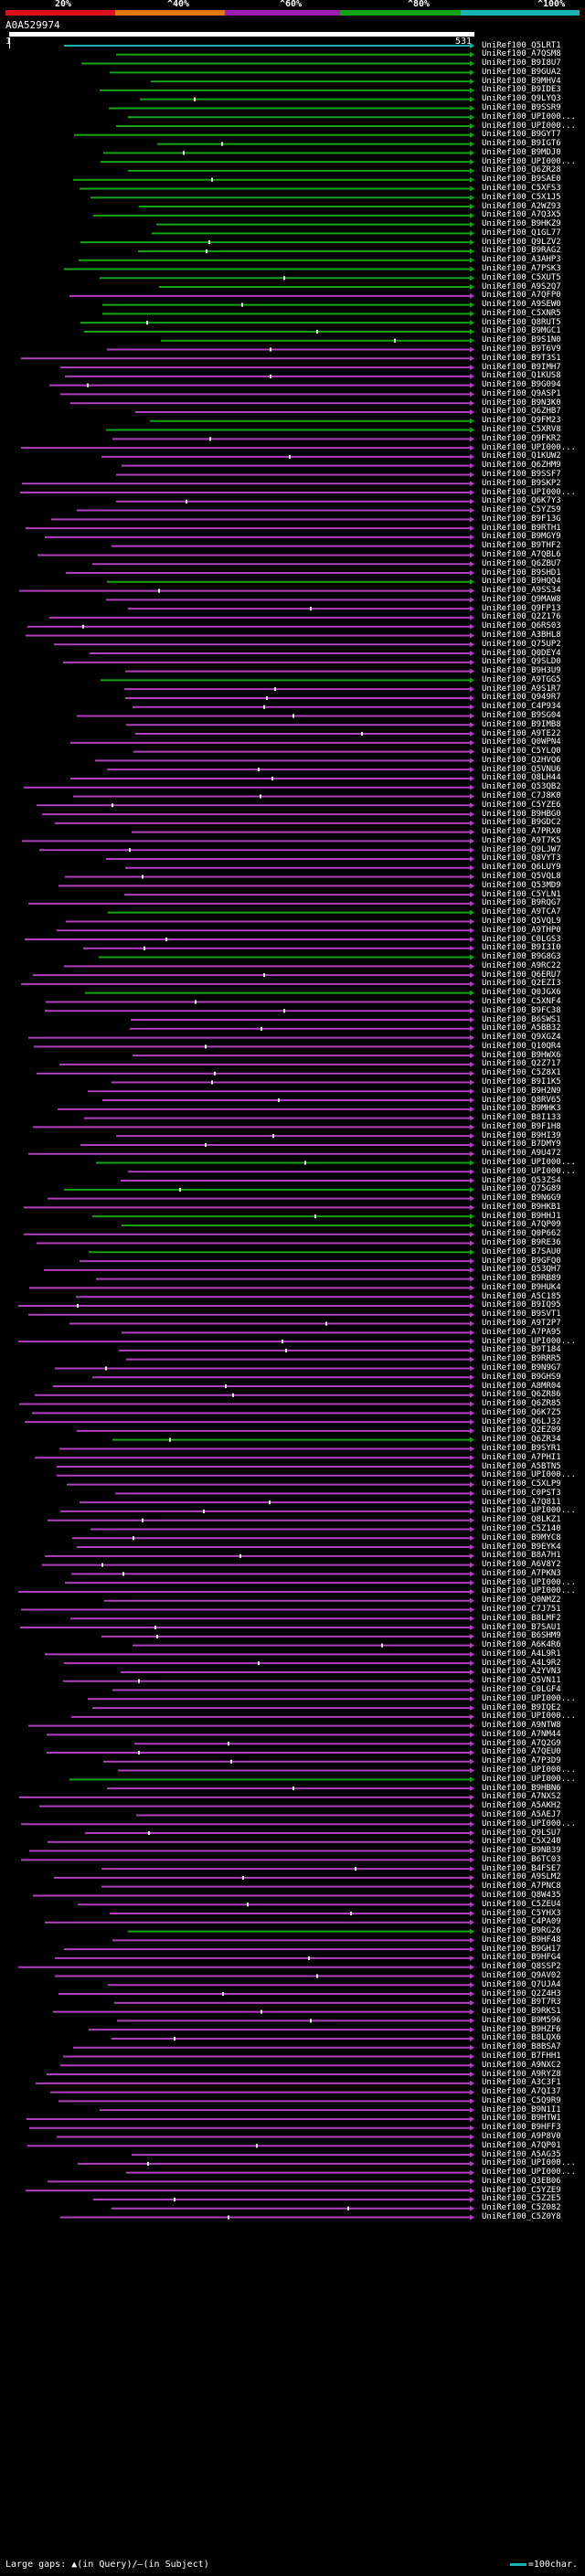 This screenshot has width=585, height=2576. Describe the element at coordinates (521, 367) in the screenshot. I see `hit-label: UniRef100_B9IMH7` at that location.